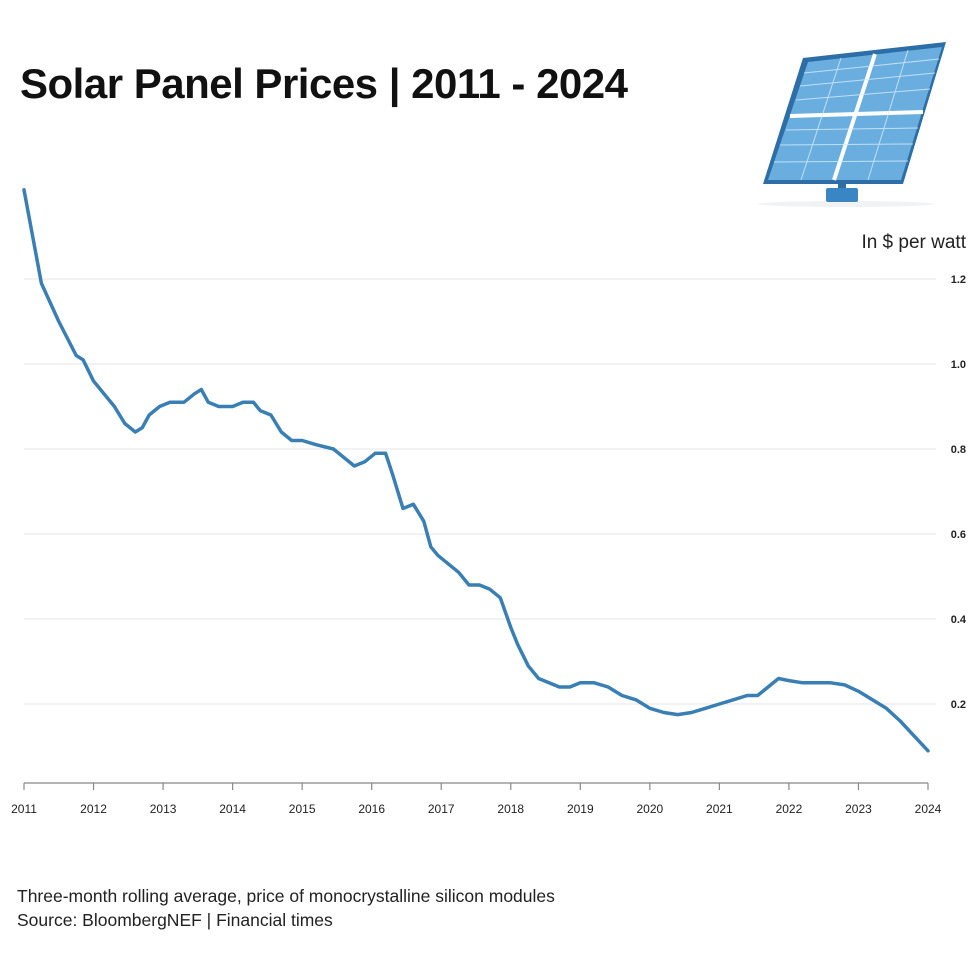 Image resolution: width=980 pixels, height=980 pixels. Describe the element at coordinates (928, 809) in the screenshot. I see `x-tick-label: 2024` at that location.